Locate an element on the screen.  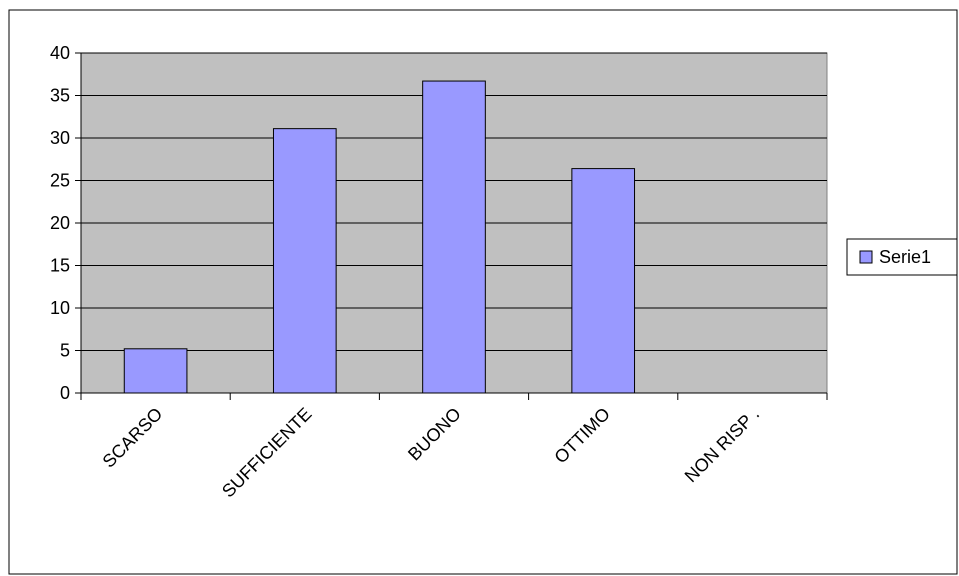
y-tick-label: 5 is located at coordinates (65, 351).